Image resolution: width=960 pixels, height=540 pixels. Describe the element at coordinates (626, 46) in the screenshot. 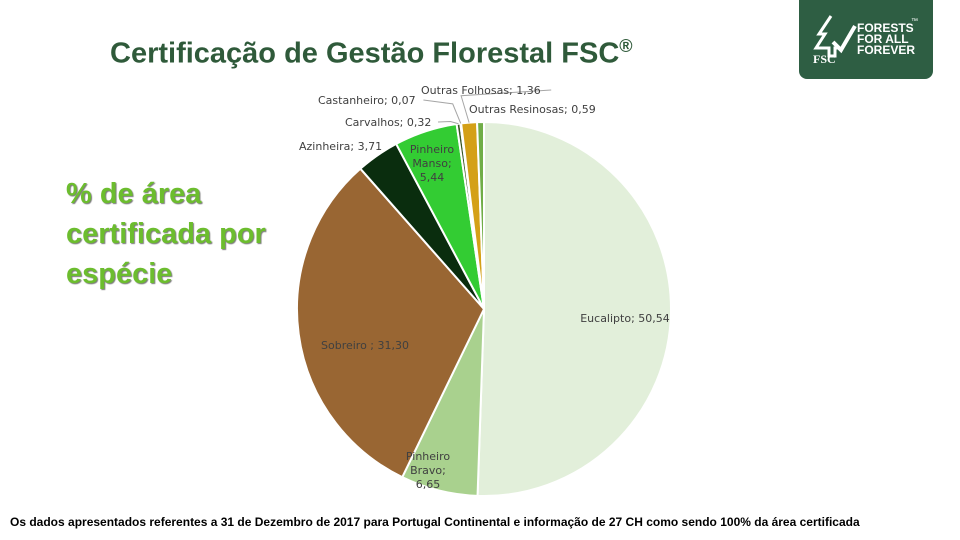

I see `registered-mark: ®` at that location.